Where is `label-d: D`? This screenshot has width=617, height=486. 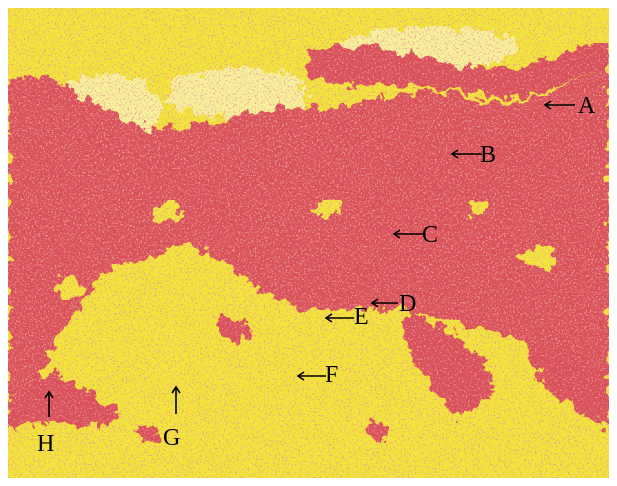
label-d: D is located at coordinates (408, 304).